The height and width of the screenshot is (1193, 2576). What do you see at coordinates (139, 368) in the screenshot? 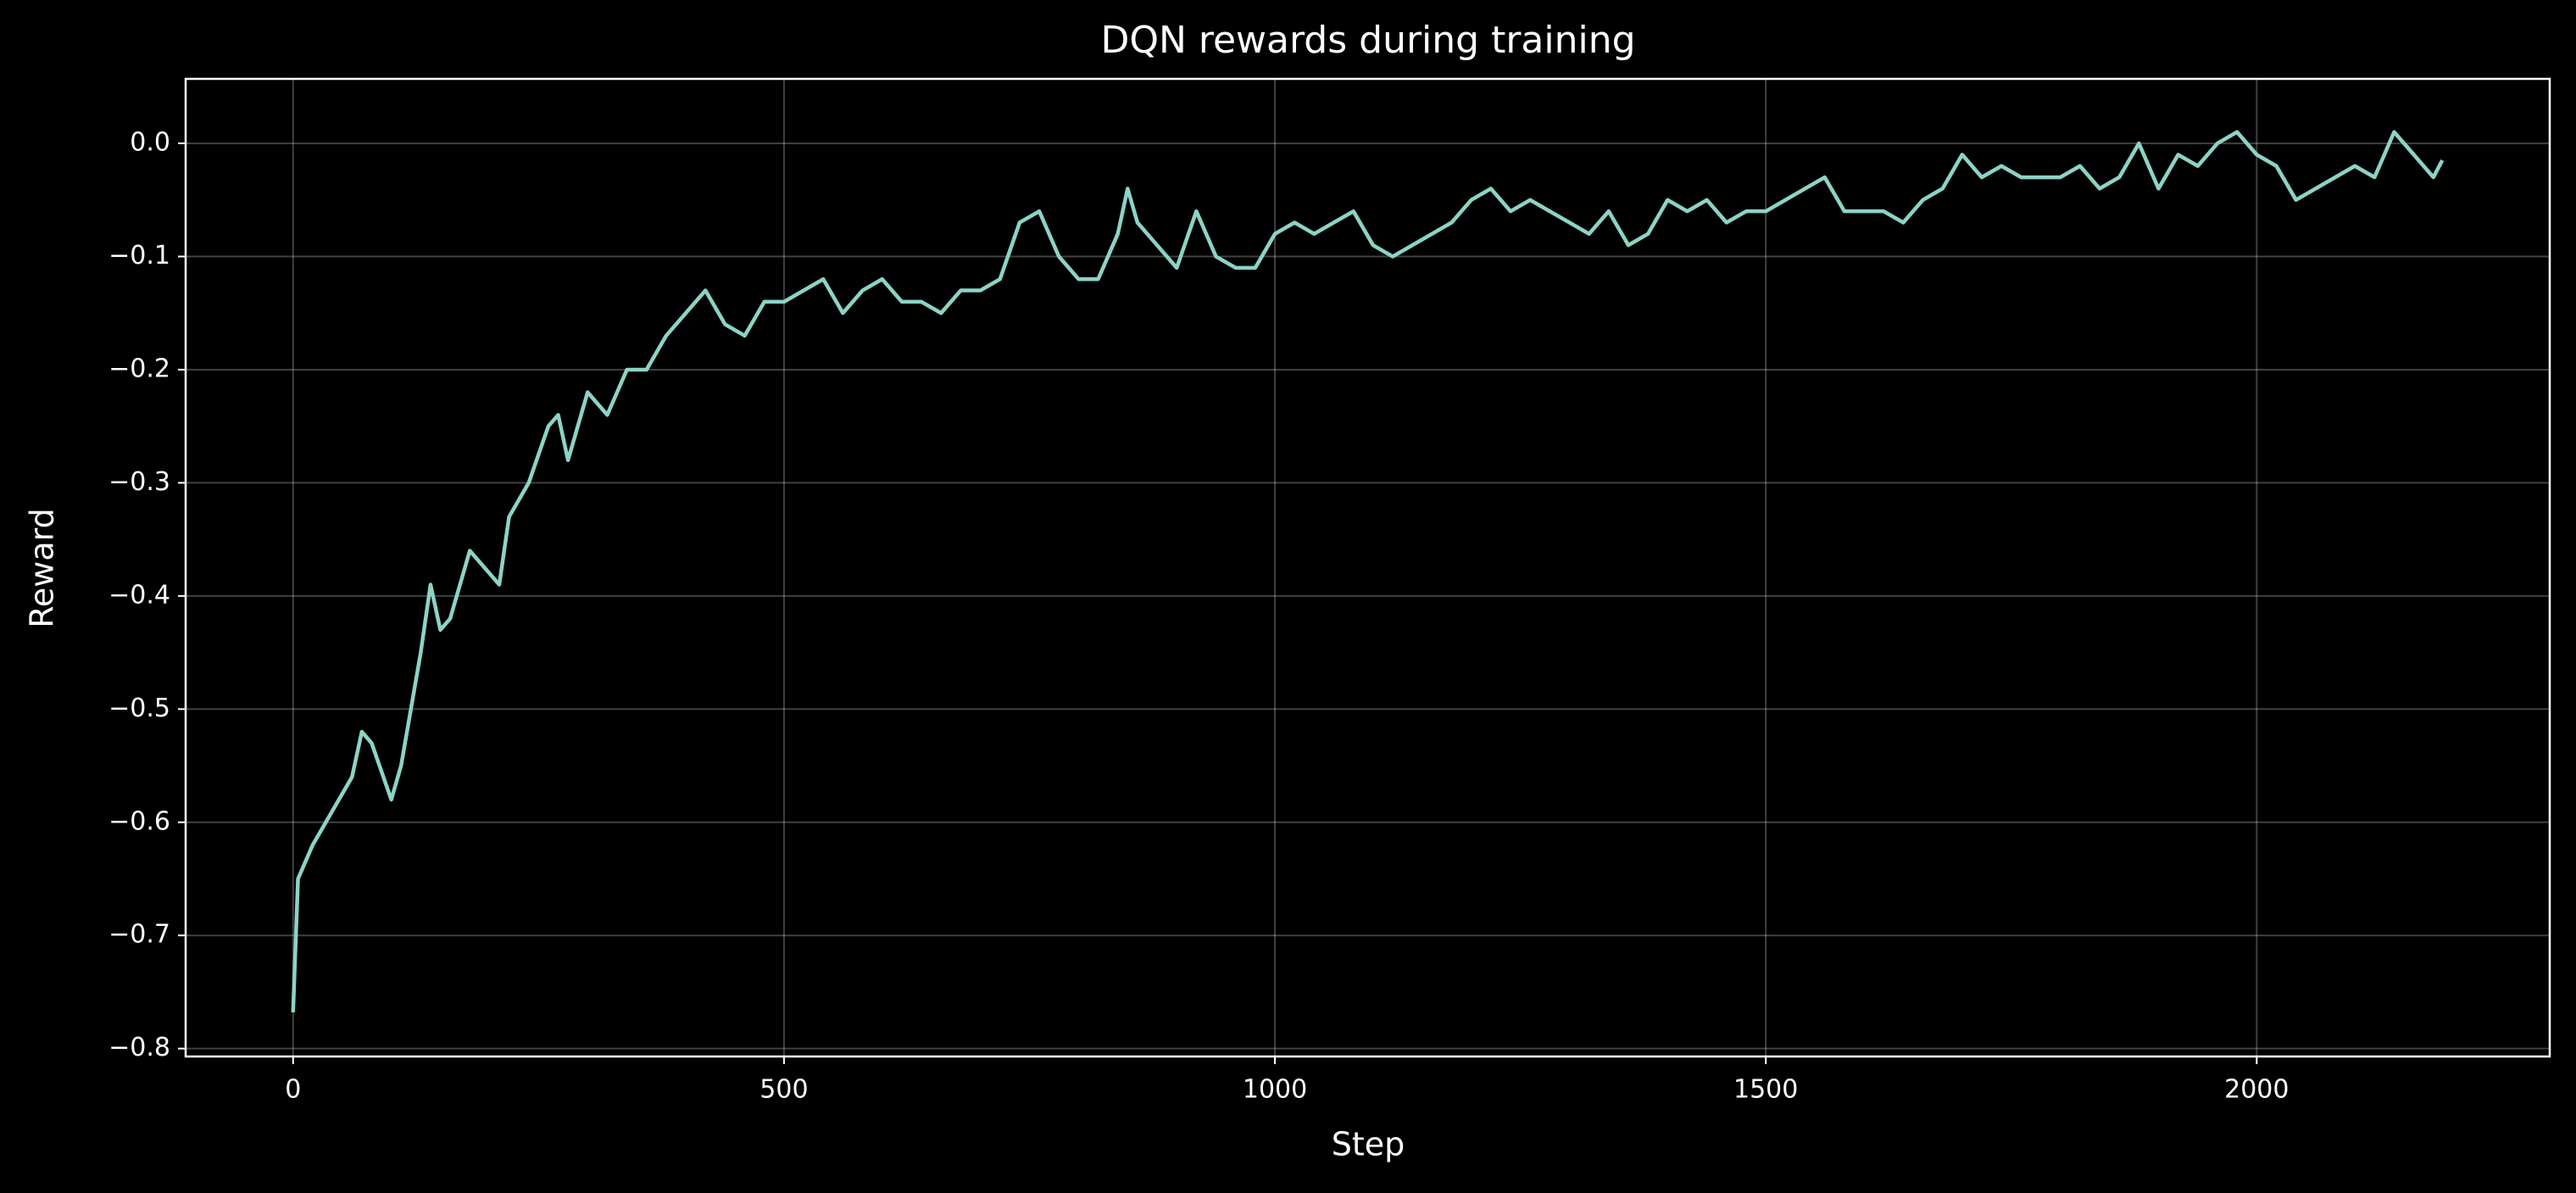
I see `y-tick-label: −0.2` at bounding box center [139, 368].